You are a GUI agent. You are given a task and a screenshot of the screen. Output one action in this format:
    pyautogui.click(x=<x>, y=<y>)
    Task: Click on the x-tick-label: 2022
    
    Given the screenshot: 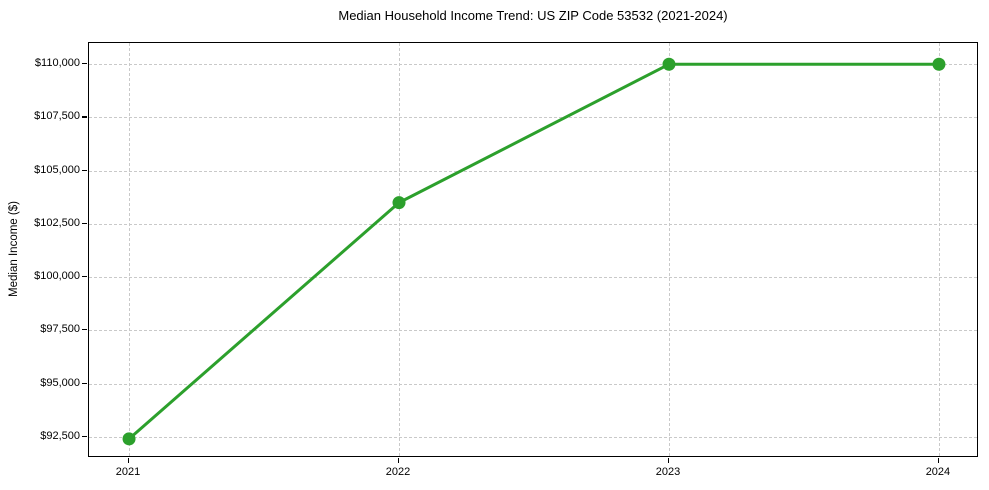 What is the action you would take?
    pyautogui.click(x=398, y=472)
    